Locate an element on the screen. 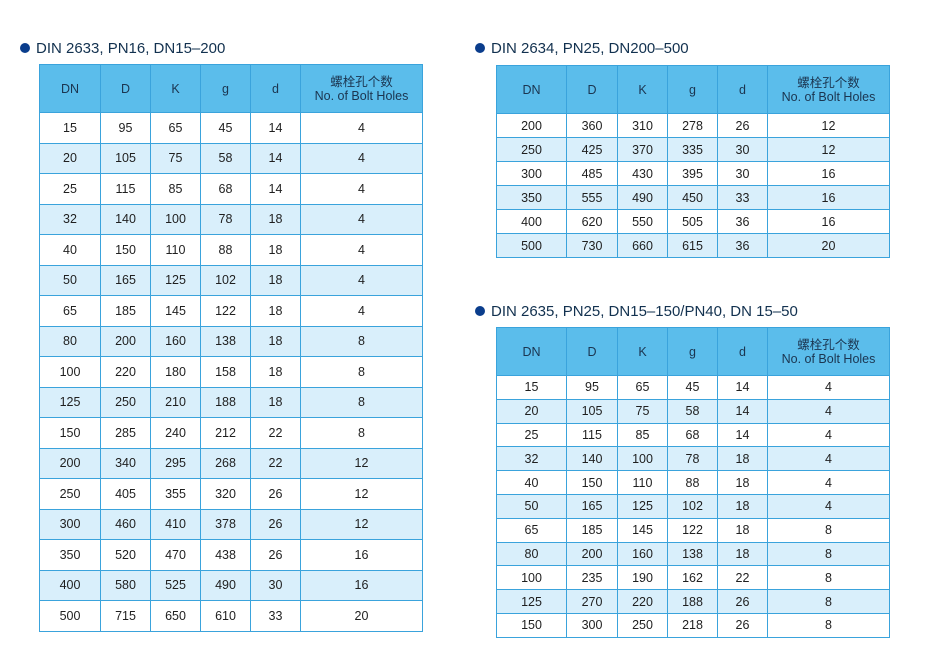 The height and width of the screenshot is (667, 932). table-cell: 268 is located at coordinates (225, 463).